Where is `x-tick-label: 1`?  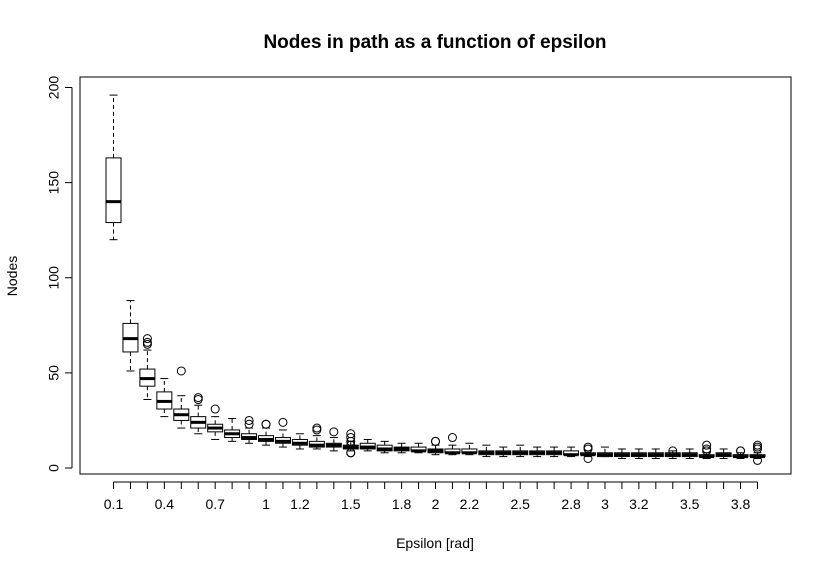
x-tick-label: 1 is located at coordinates (266, 504).